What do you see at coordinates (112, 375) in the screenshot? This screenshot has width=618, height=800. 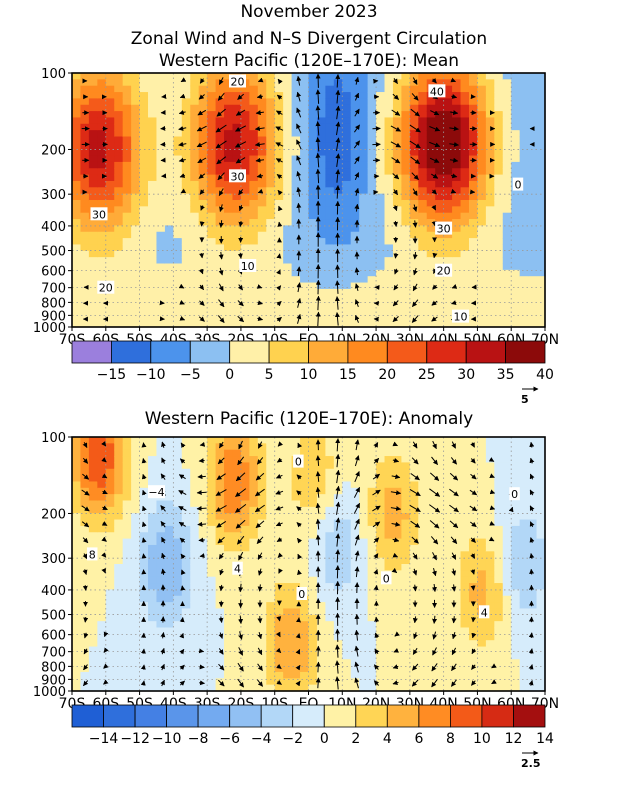 I see `colorbar-label: −15` at bounding box center [112, 375].